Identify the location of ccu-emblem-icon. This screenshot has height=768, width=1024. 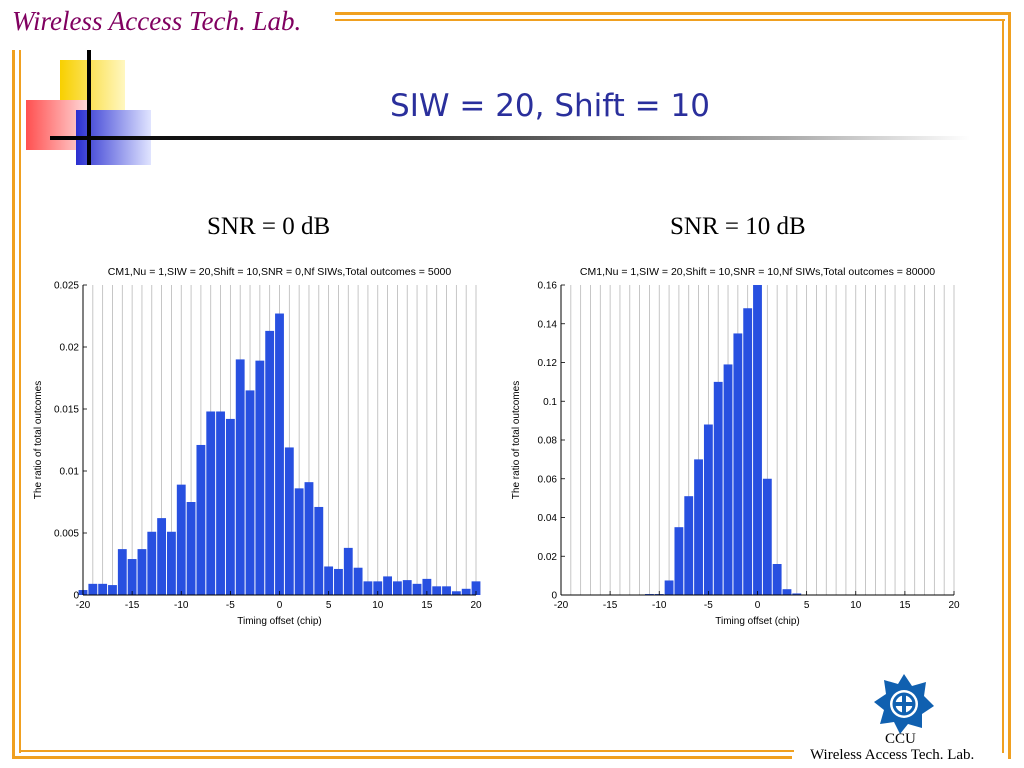
(904, 704).